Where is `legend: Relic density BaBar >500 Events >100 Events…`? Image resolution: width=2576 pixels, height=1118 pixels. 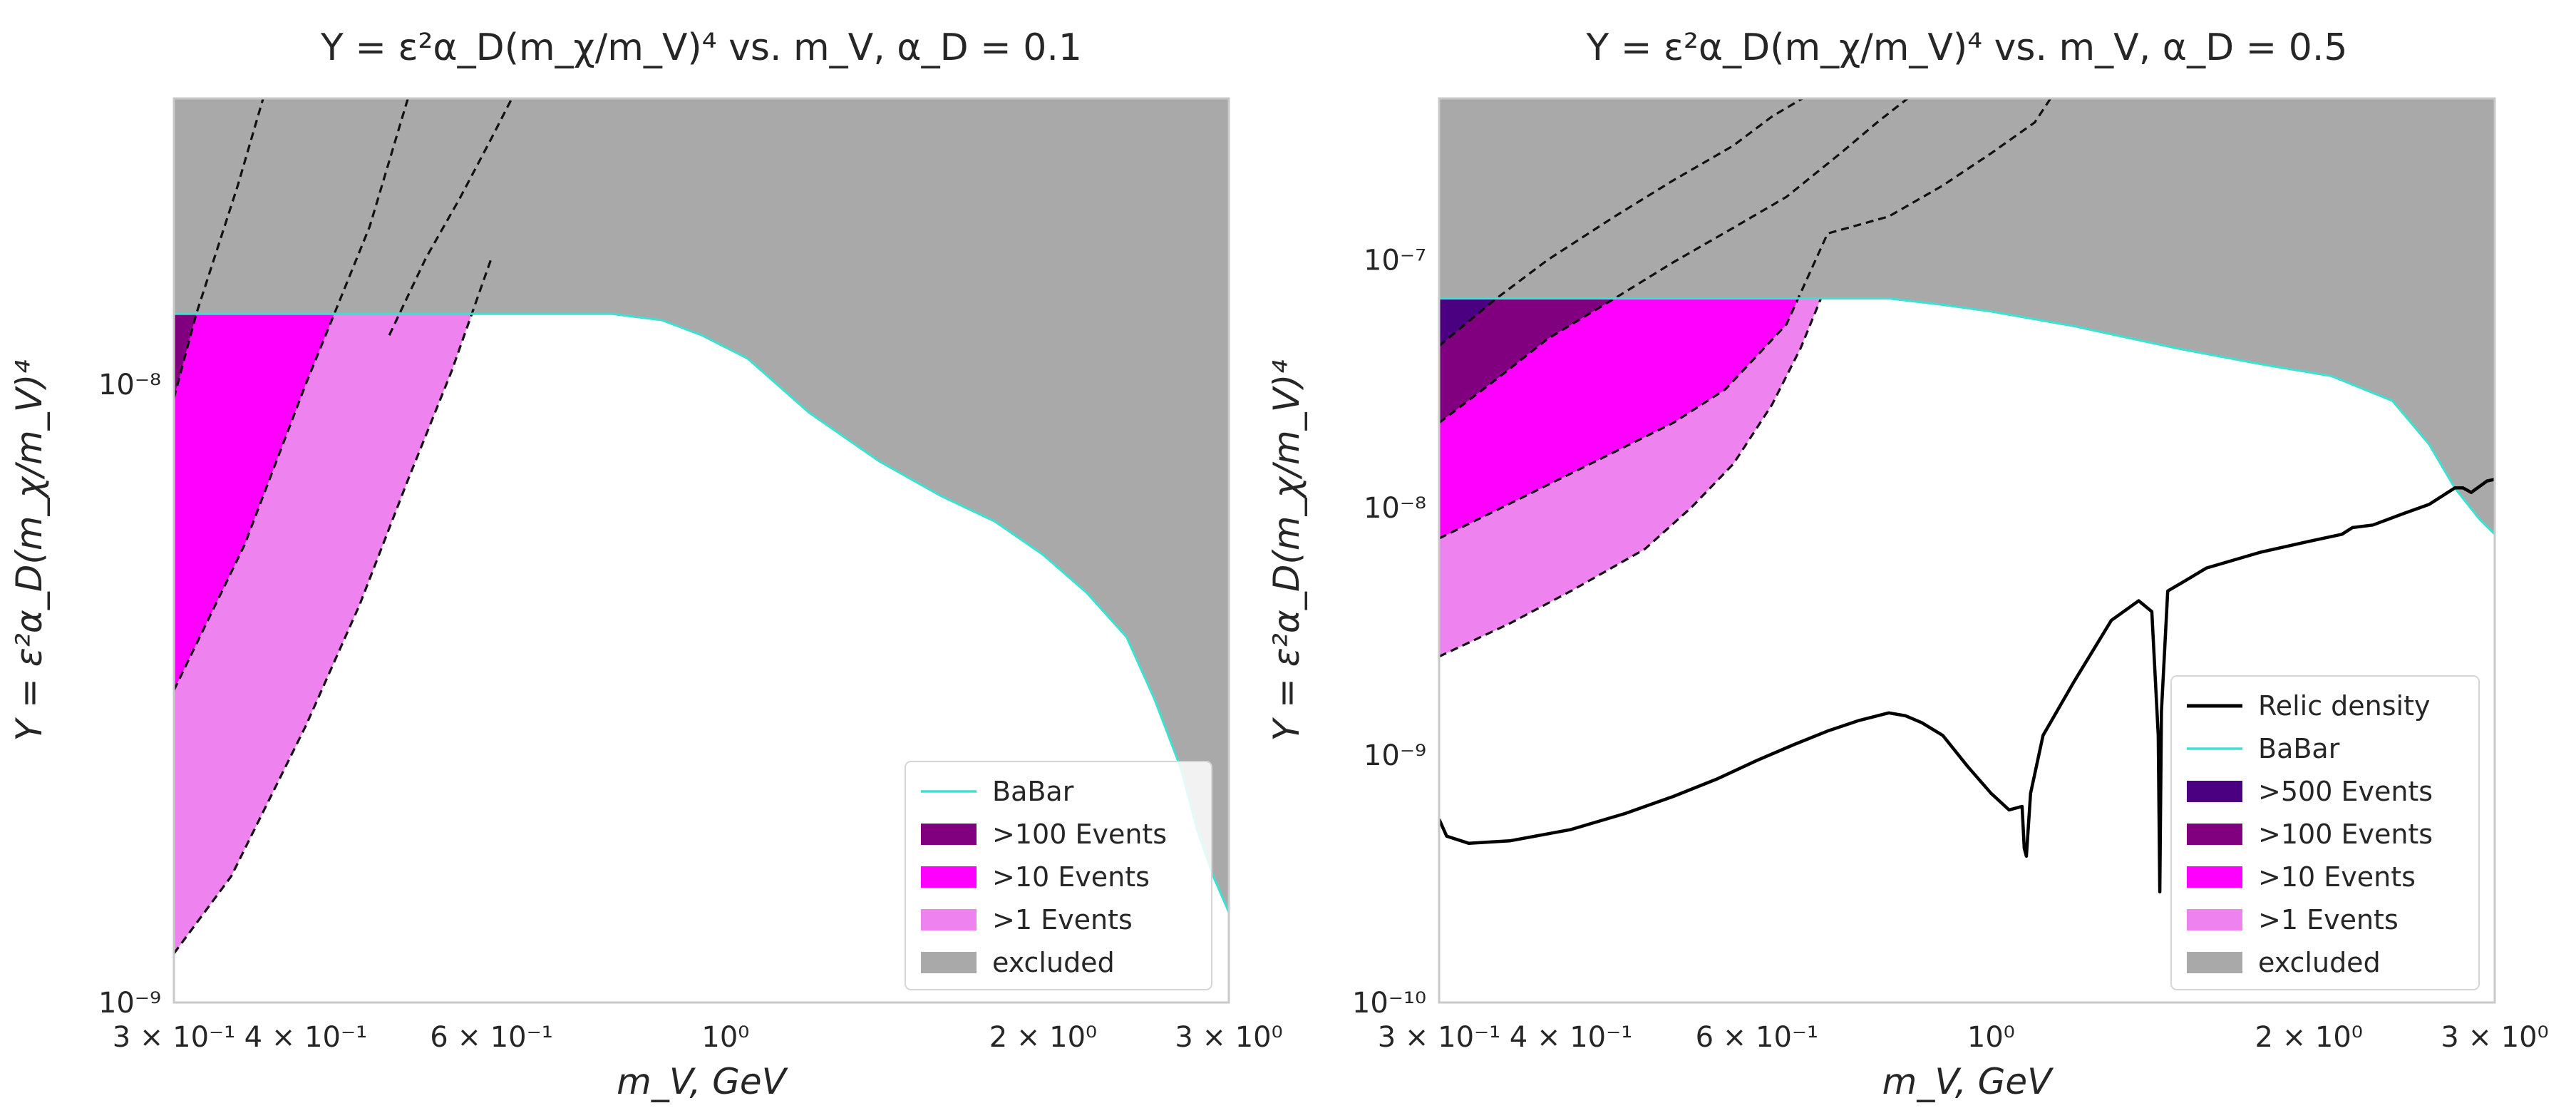
legend: Relic density BaBar >500 Events >100 Events… is located at coordinates (2325, 832).